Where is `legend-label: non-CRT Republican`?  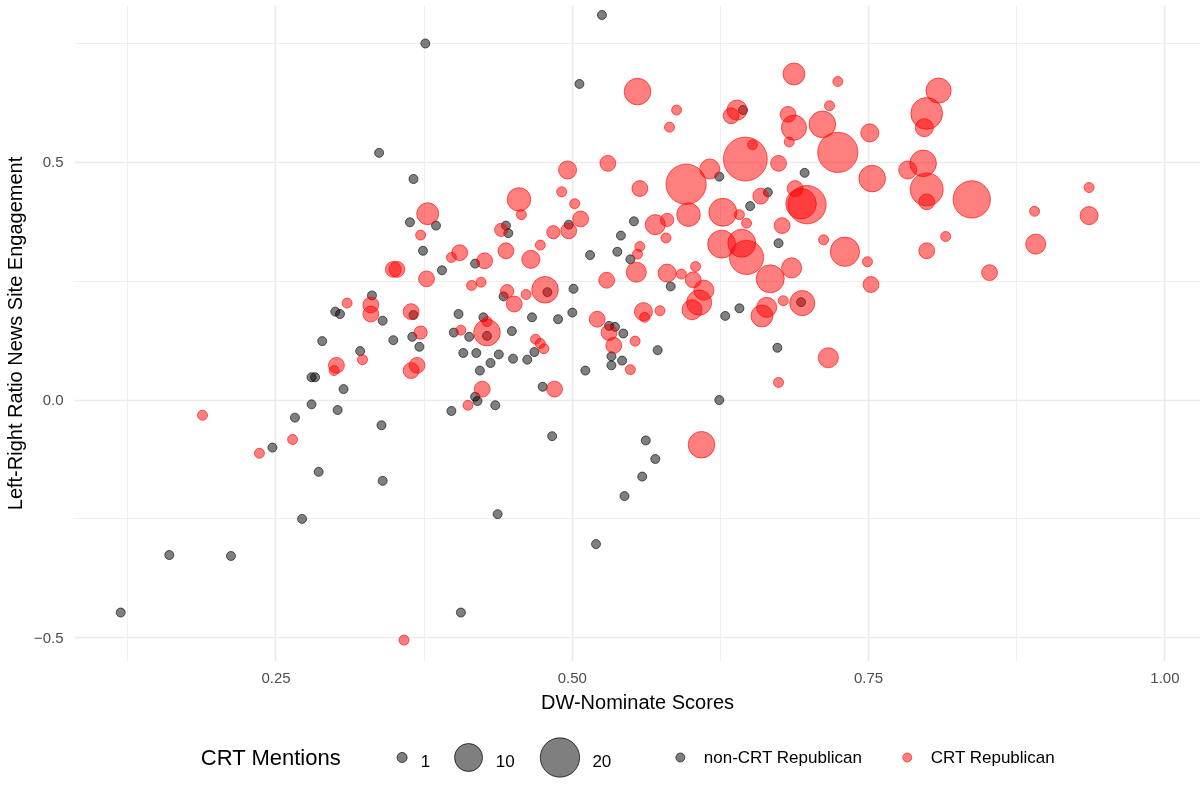
legend-label: non-CRT Republican is located at coordinates (782, 757).